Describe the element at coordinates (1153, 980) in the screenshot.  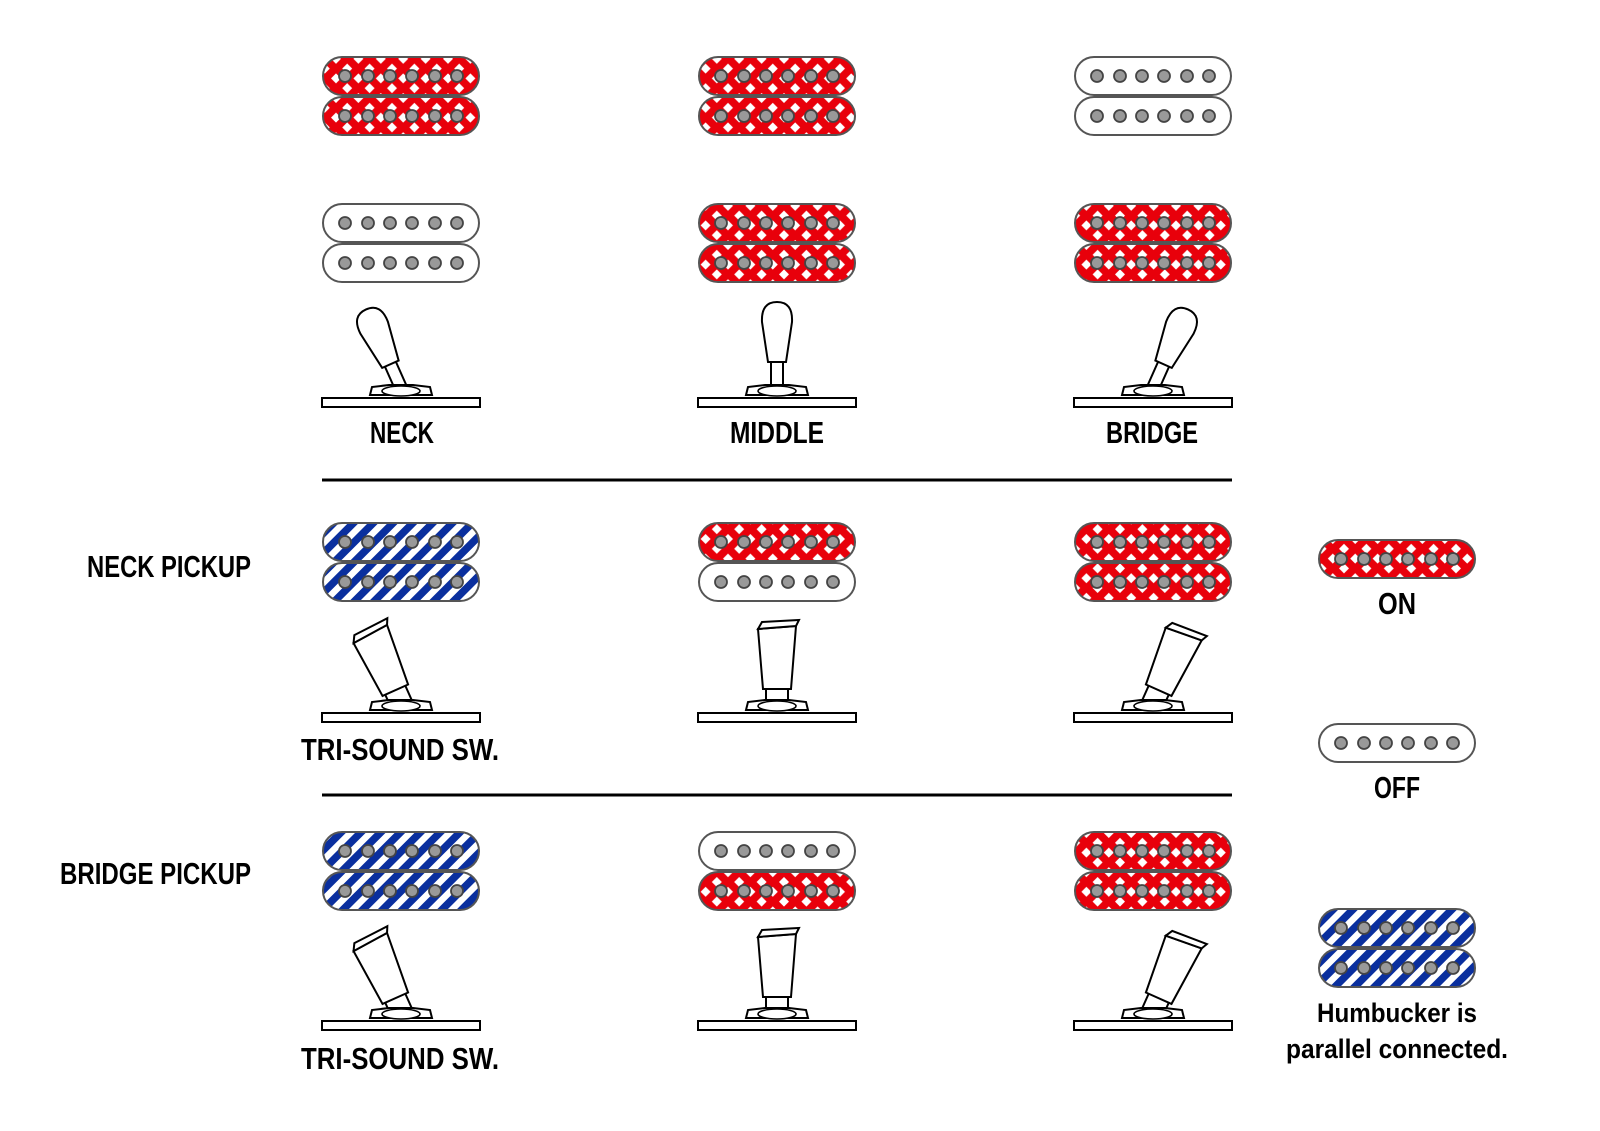
I see `tri-sound-switch-icon` at that location.